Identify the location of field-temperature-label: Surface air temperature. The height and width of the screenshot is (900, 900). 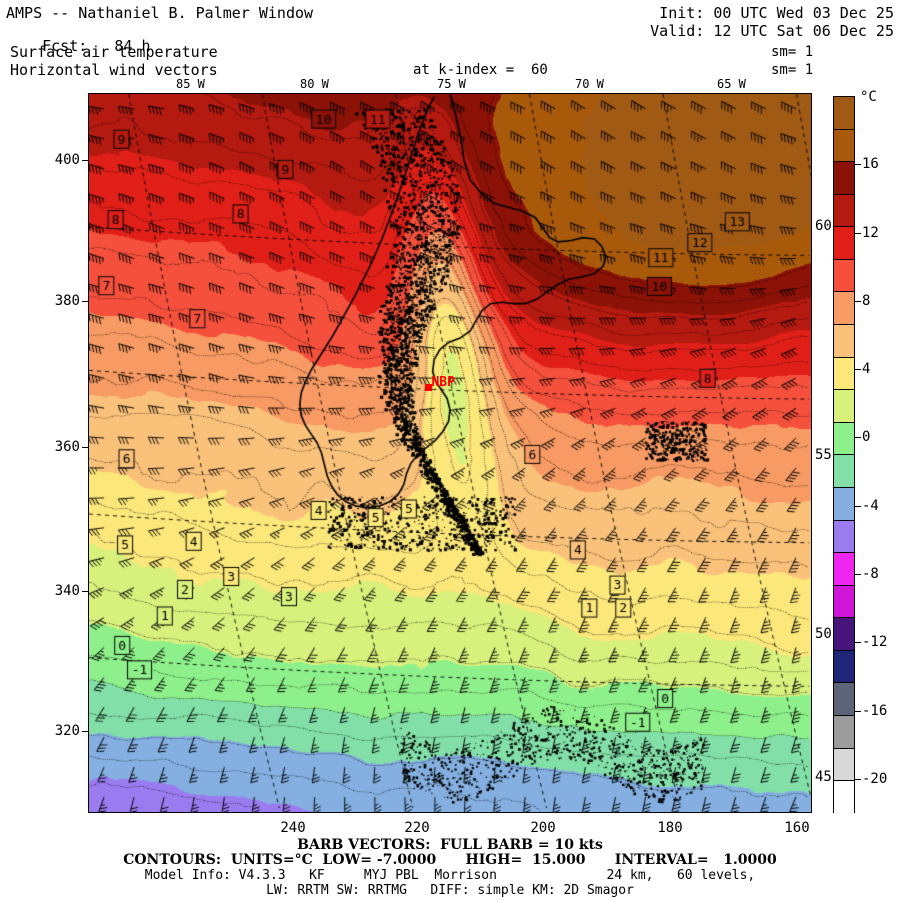
(114, 52).